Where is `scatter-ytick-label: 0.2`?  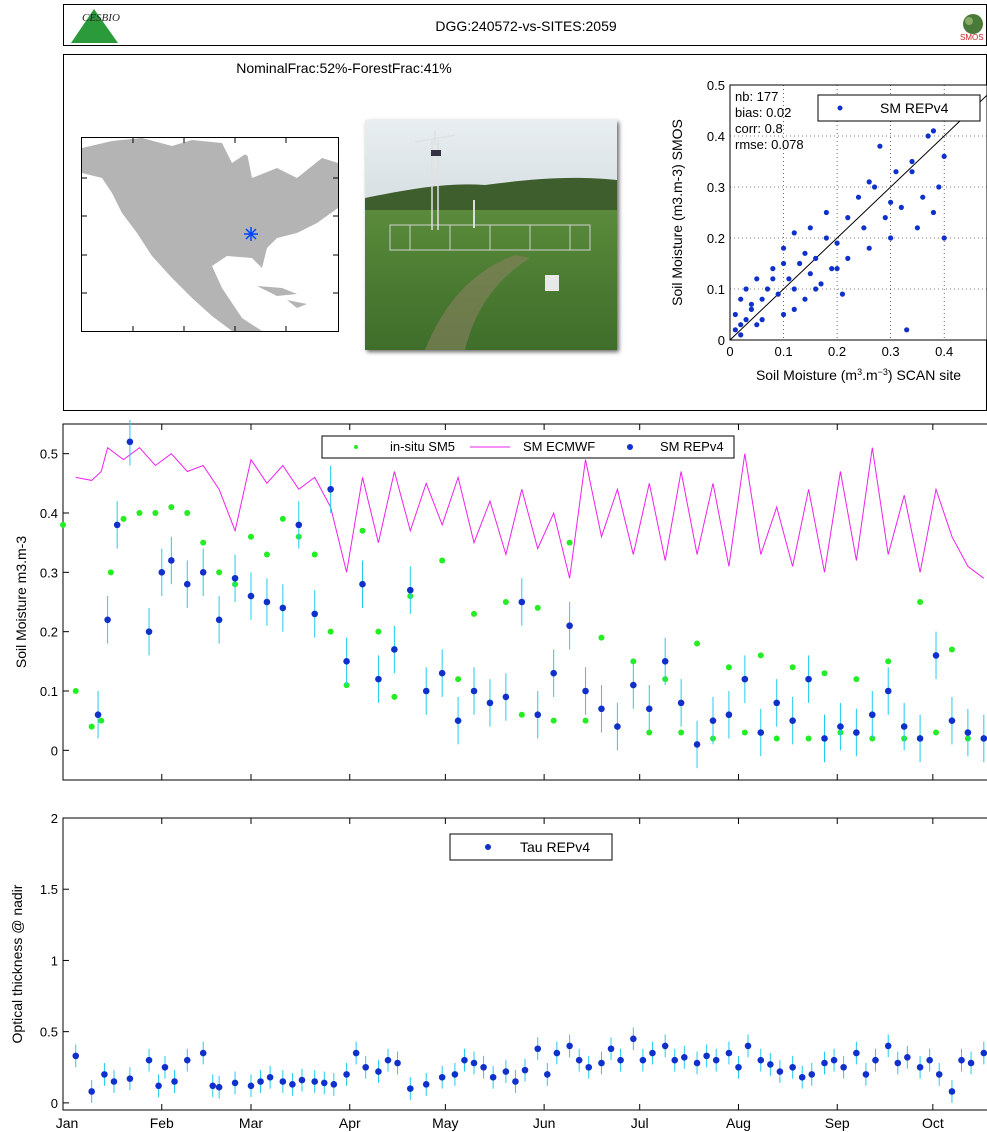 scatter-ytick-label: 0.2 is located at coordinates (716, 238).